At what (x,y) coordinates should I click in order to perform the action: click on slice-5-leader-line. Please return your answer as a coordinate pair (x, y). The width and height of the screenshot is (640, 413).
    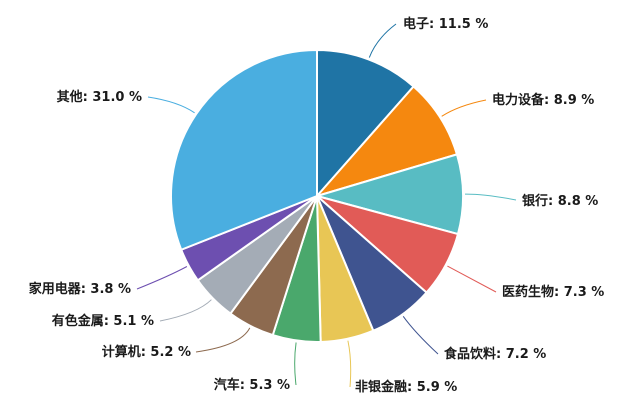
    Looking at the image, I should click on (420, 335).